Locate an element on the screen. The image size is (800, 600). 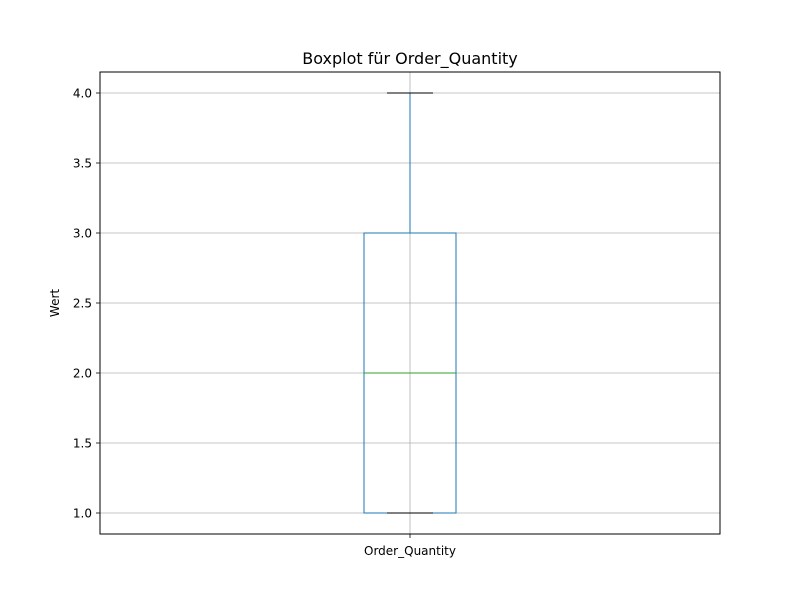
y-tick-label: 1.5 is located at coordinates (82, 444).